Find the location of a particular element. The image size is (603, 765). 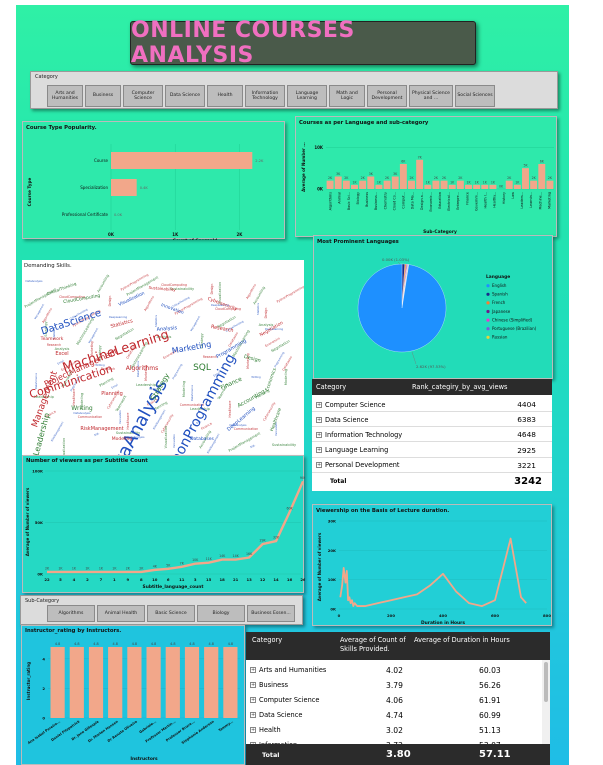

category-option-language-learning: Language Learning is located at coordinates (307, 96).